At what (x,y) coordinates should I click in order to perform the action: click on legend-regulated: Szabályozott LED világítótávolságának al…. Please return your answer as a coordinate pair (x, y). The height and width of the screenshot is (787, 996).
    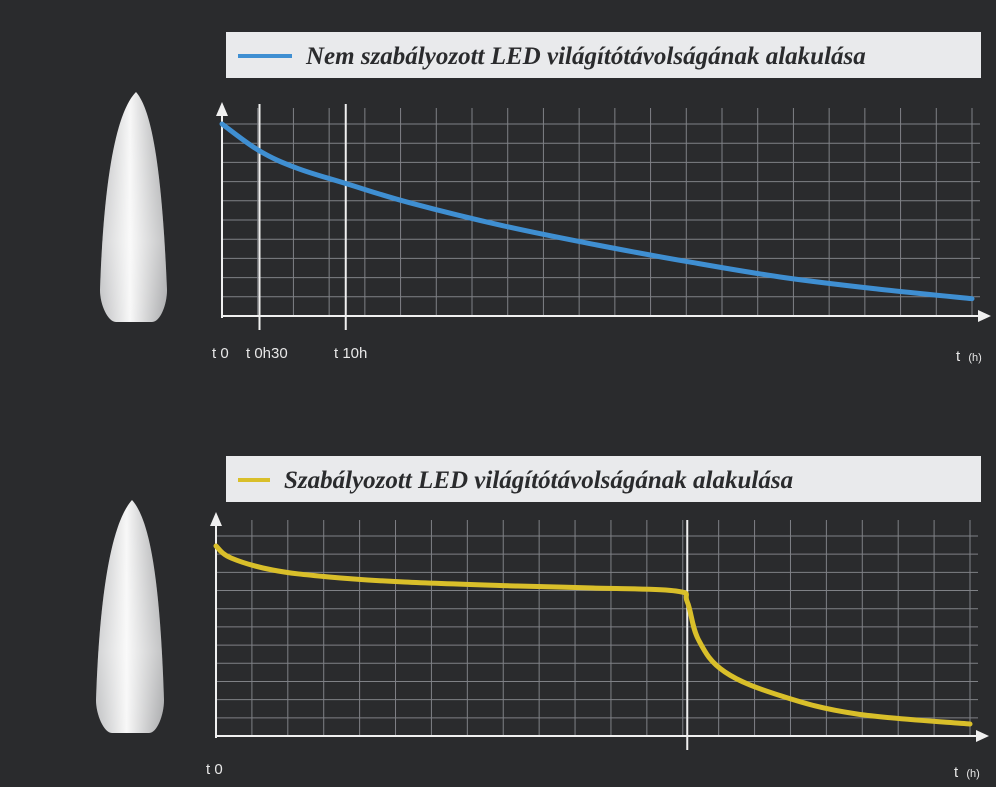
    Looking at the image, I should click on (603, 479).